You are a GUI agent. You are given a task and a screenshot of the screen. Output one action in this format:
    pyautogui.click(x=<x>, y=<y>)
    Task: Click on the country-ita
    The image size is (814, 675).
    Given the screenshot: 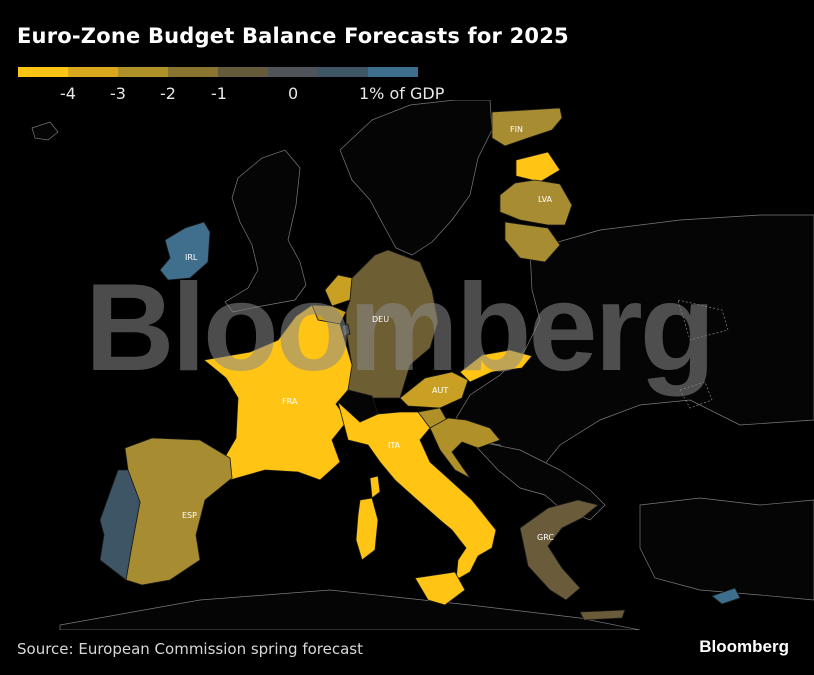 What is the action you would take?
    pyautogui.click(x=417, y=490)
    